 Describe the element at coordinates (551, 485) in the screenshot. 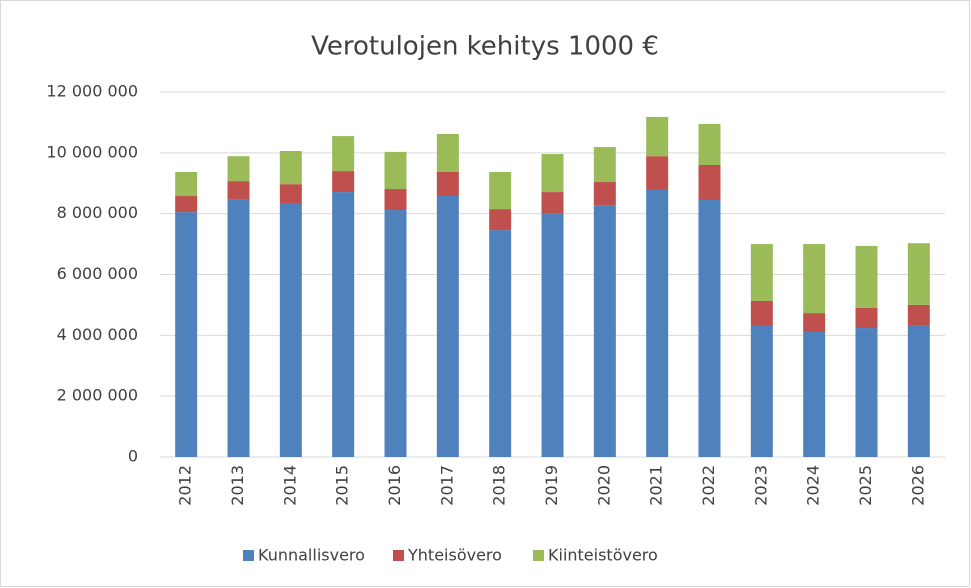

I see `x-tick-label: 2019` at that location.